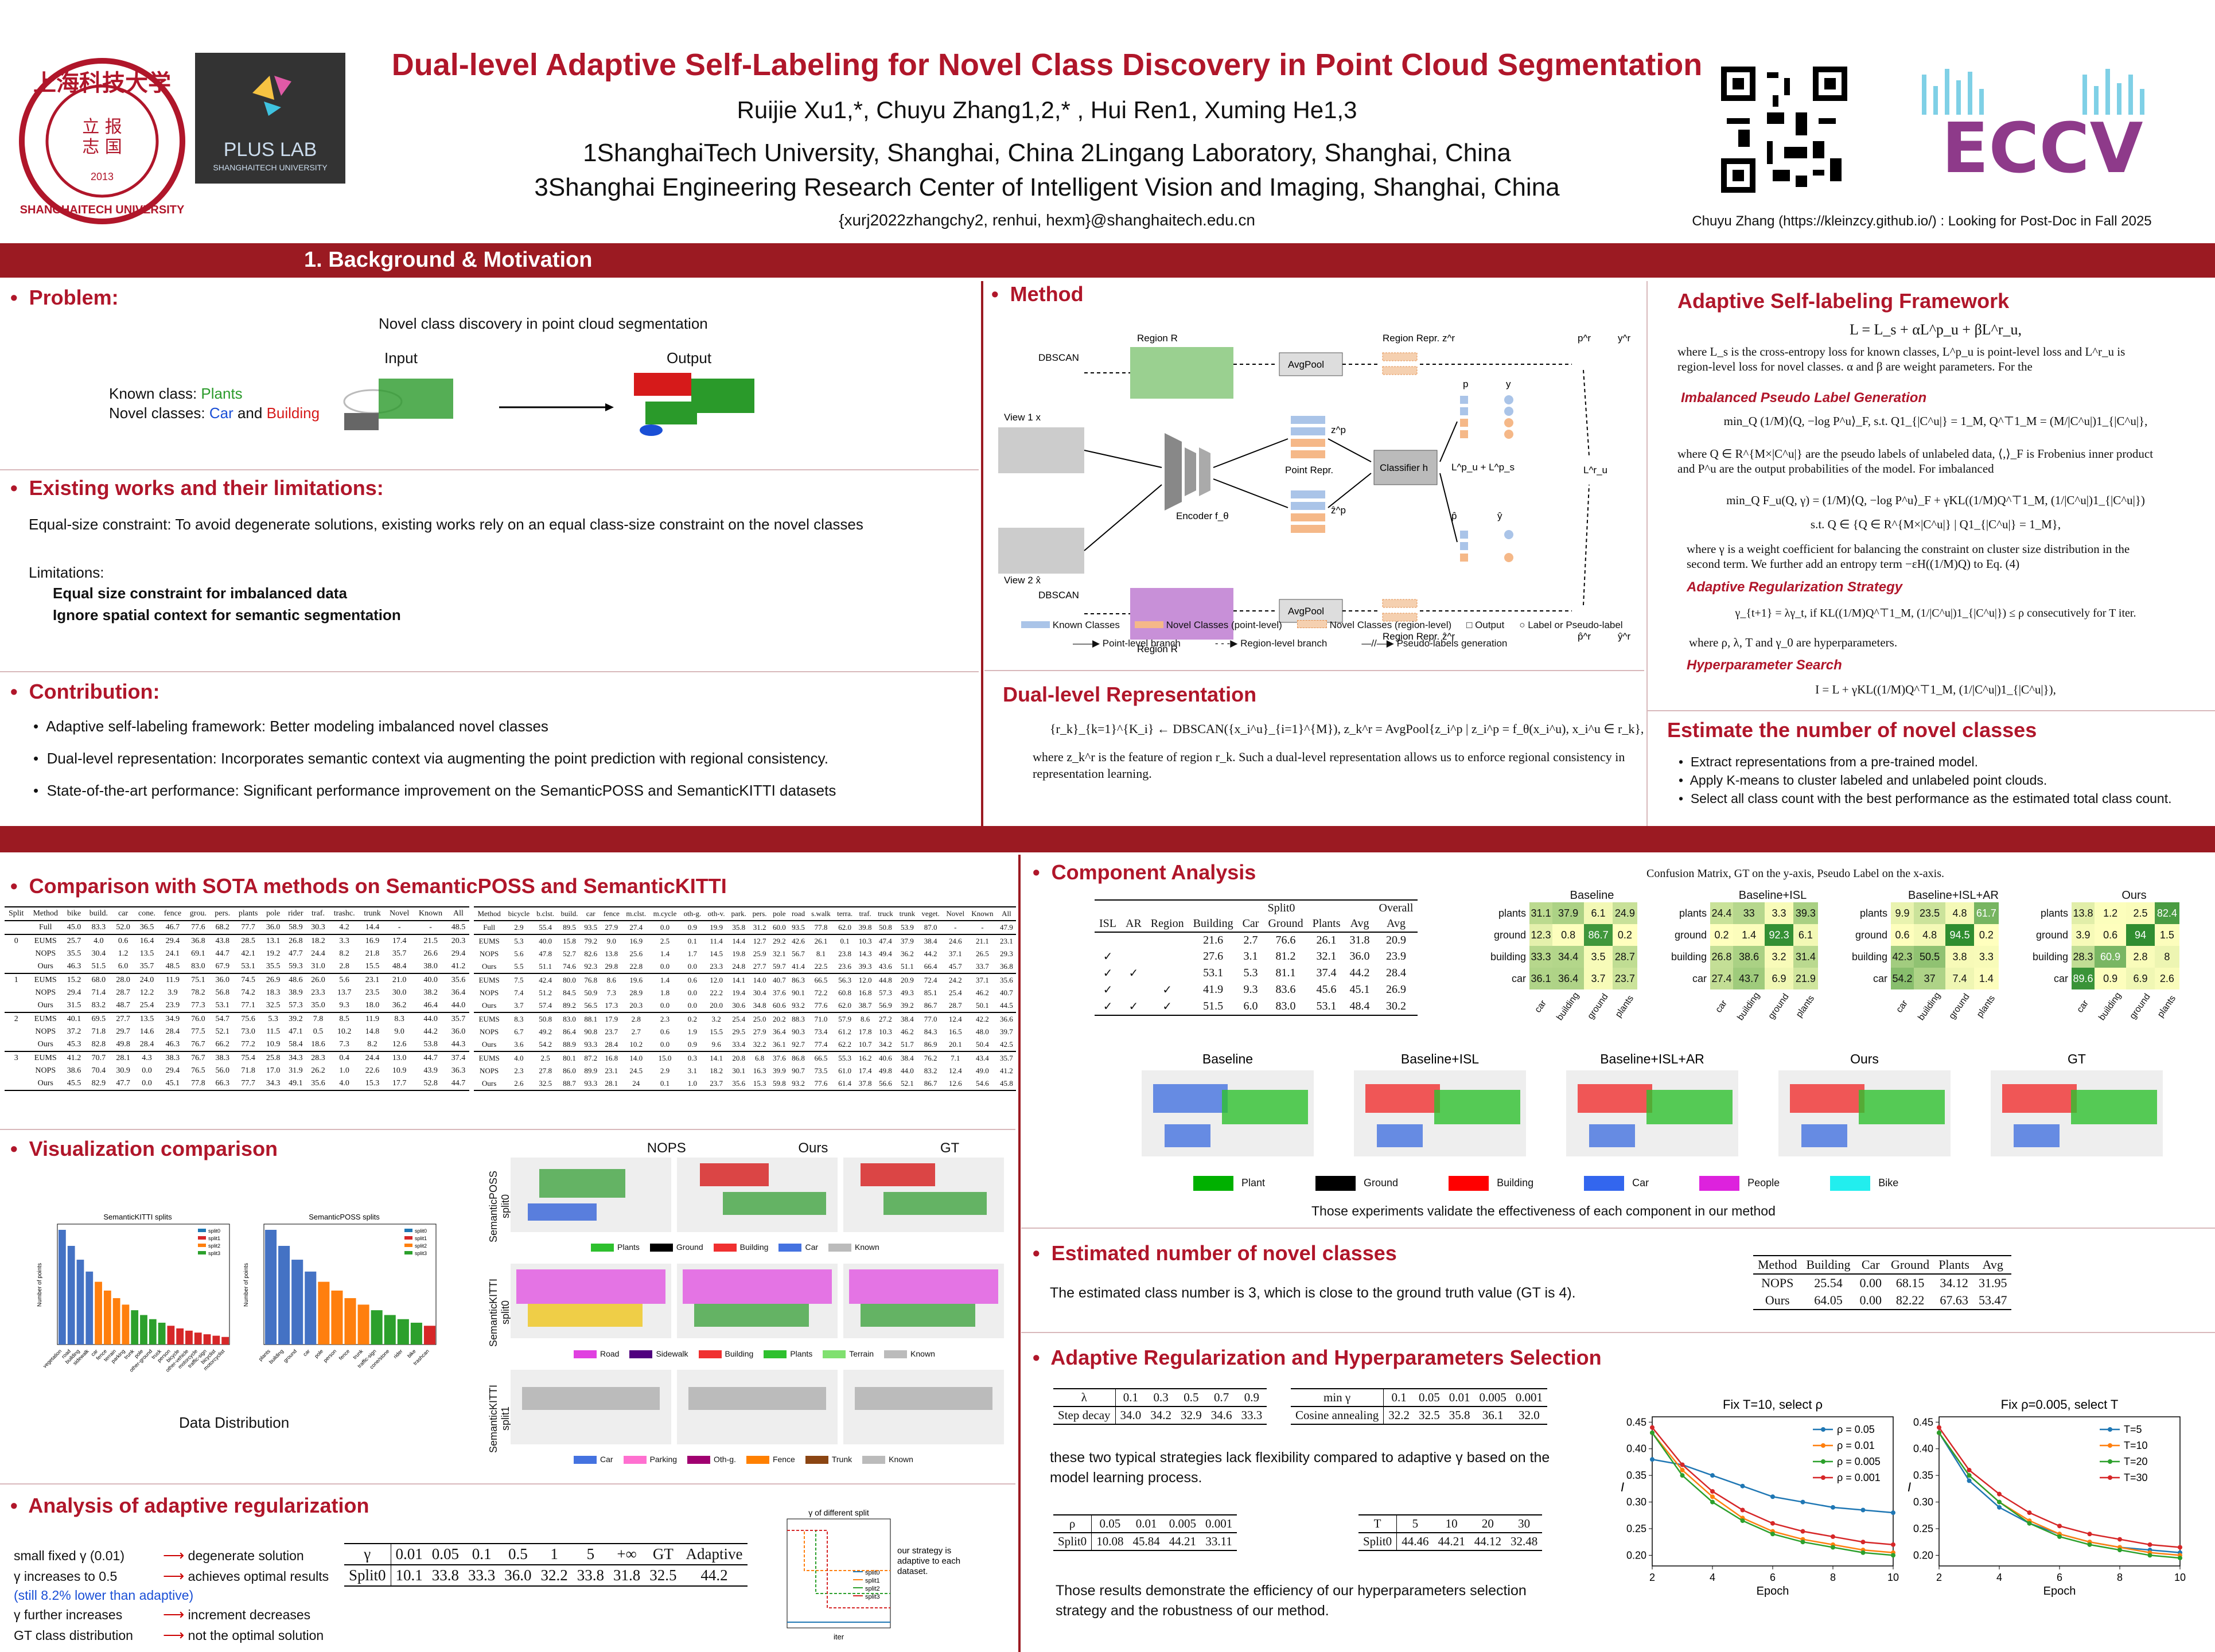 This screenshot has width=2215, height=1652. I want to click on table-cell: 36.1, so click(779, 1045).